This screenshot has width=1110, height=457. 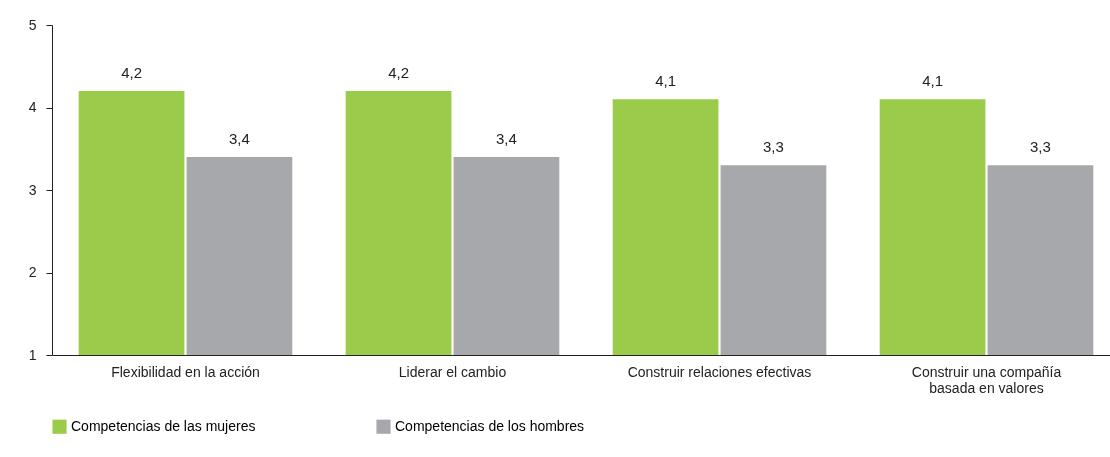 What do you see at coordinates (32, 354) in the screenshot?
I see `y-tick-label: 1` at bounding box center [32, 354].